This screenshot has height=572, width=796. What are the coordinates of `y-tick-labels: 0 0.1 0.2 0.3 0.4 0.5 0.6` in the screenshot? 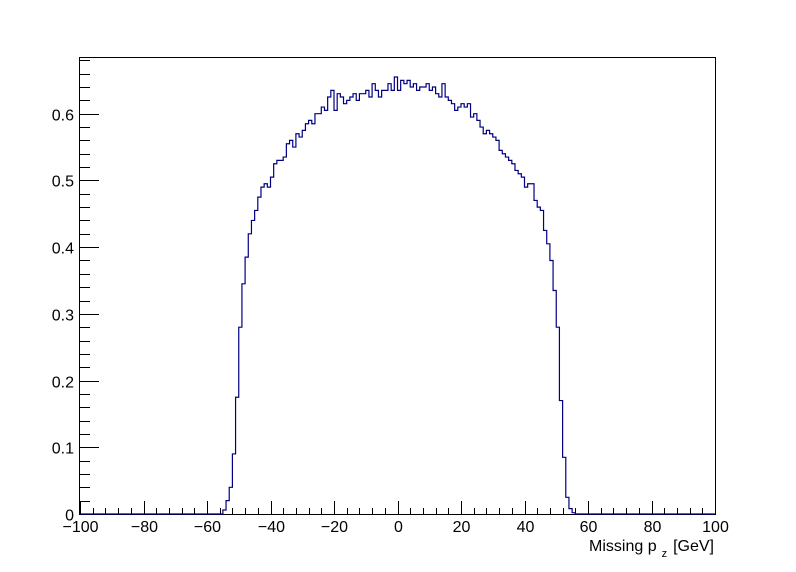 It's located at (63, 316).